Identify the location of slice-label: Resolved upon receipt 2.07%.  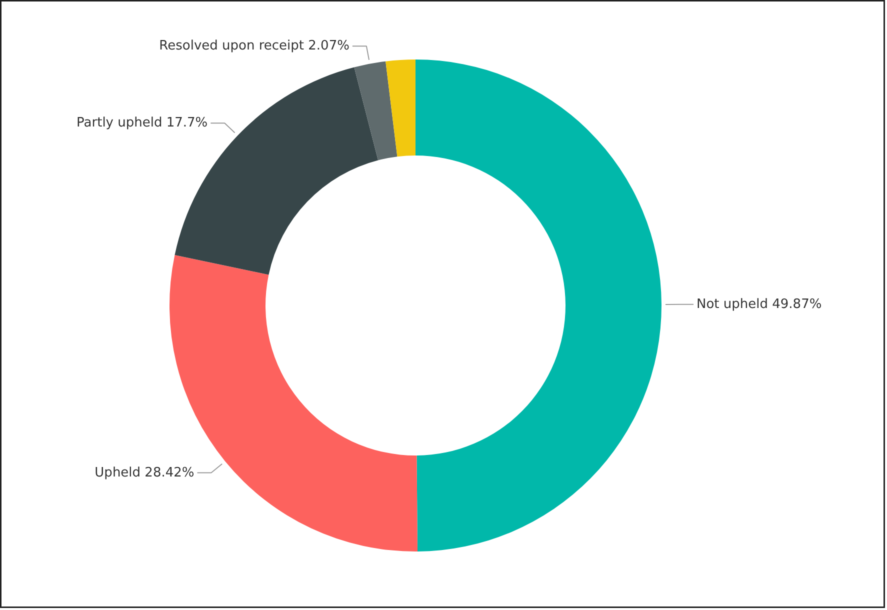
(254, 46).